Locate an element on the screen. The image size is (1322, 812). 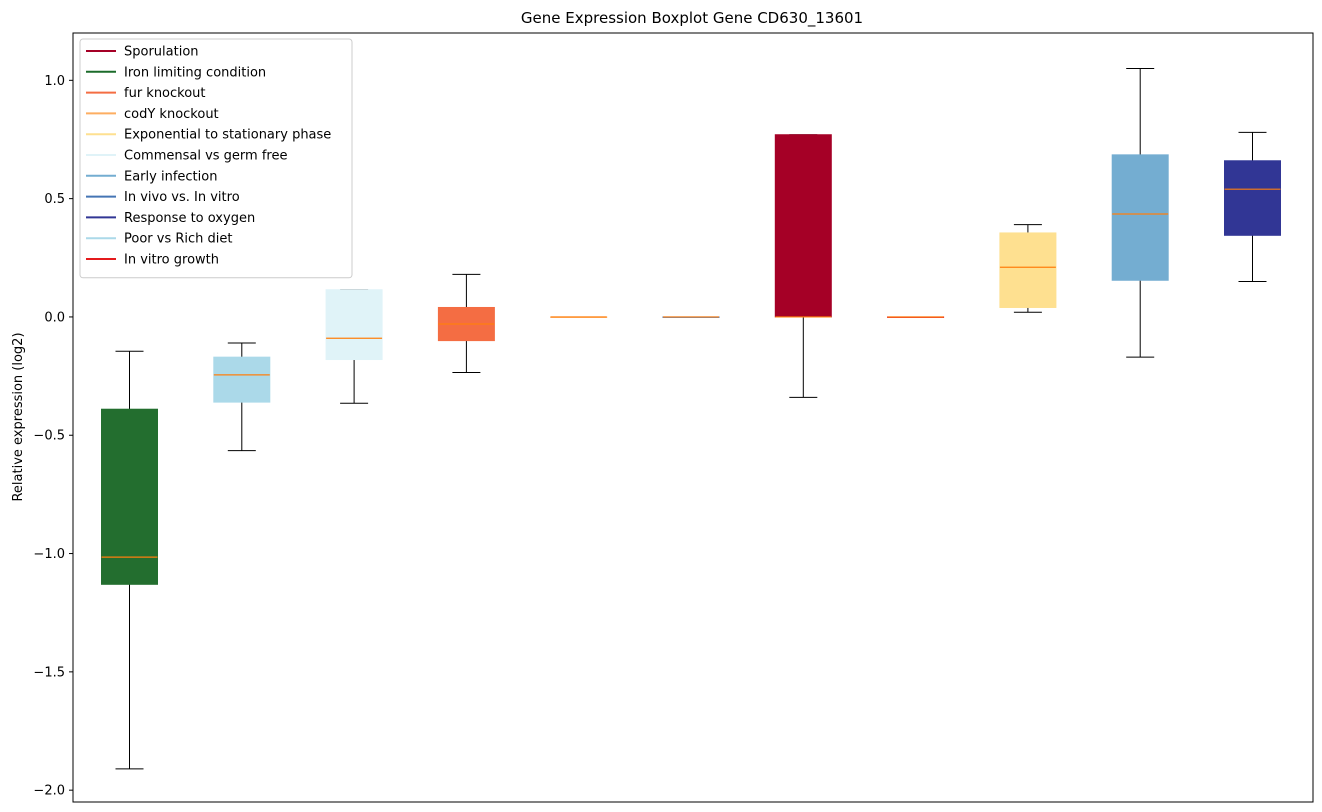
box-in-vitro-growth is located at coordinates (916, 317).